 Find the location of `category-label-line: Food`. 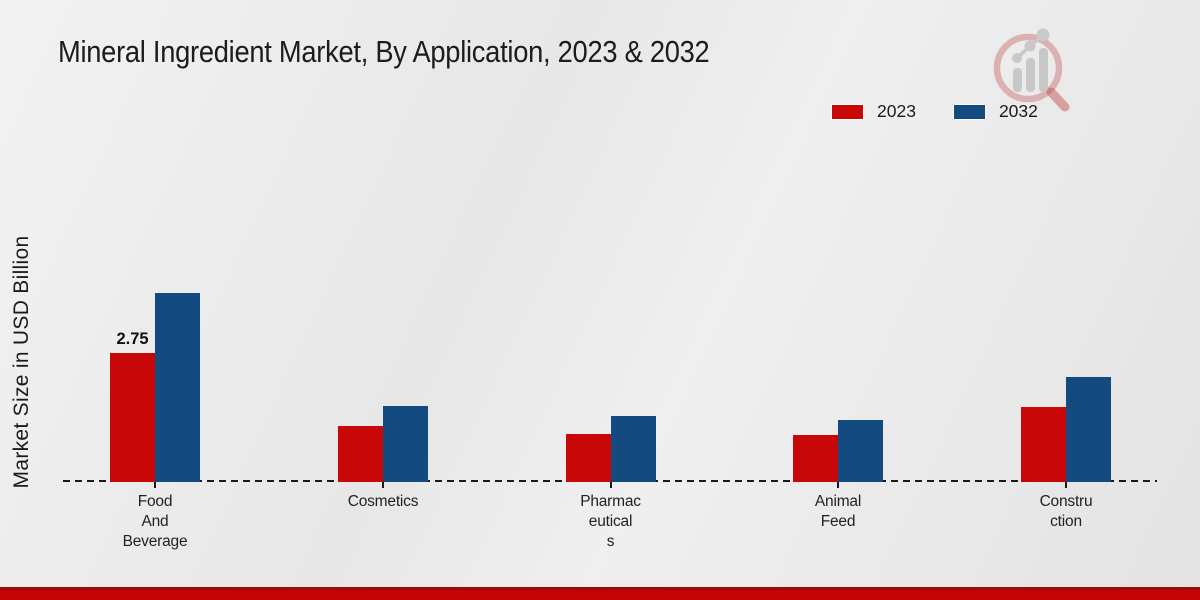

category-label-line: Food is located at coordinates (155, 501).